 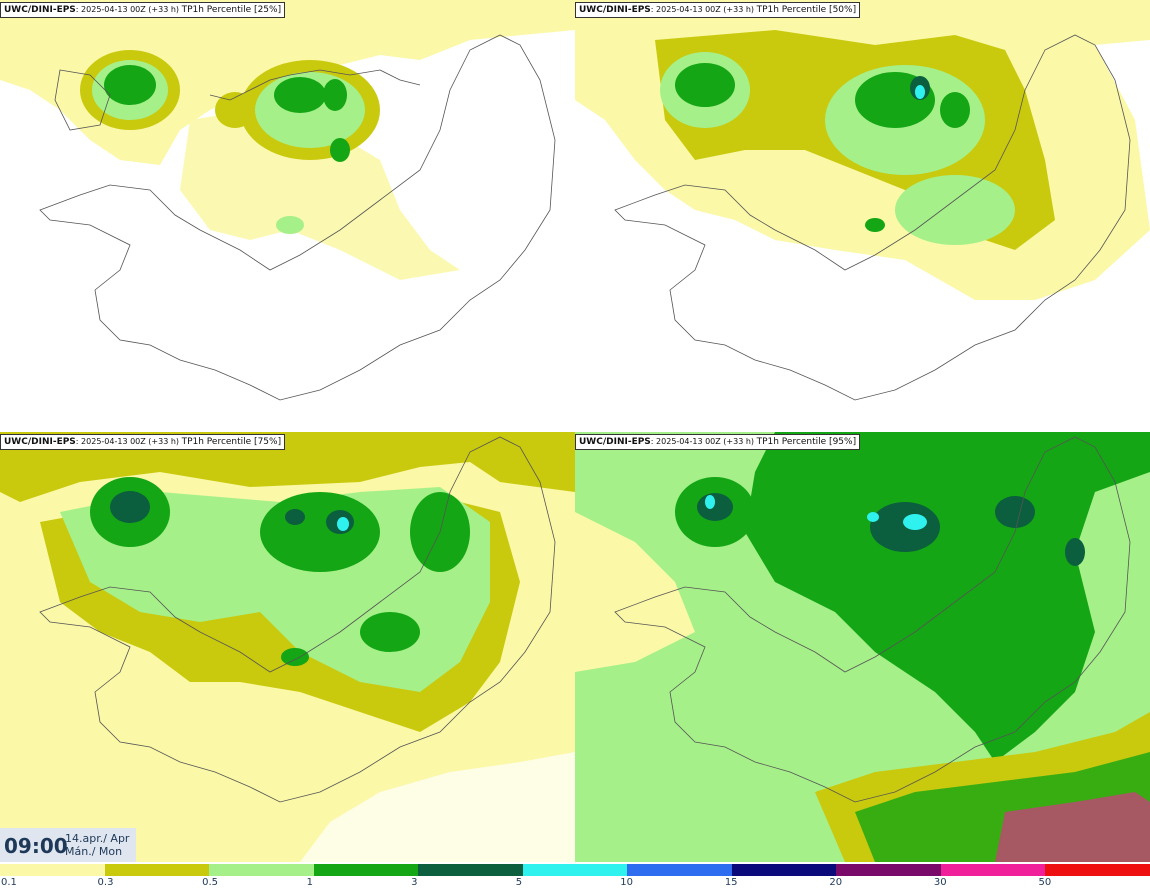 I want to click on legend-tick-label: 1, so click(x=309, y=882).